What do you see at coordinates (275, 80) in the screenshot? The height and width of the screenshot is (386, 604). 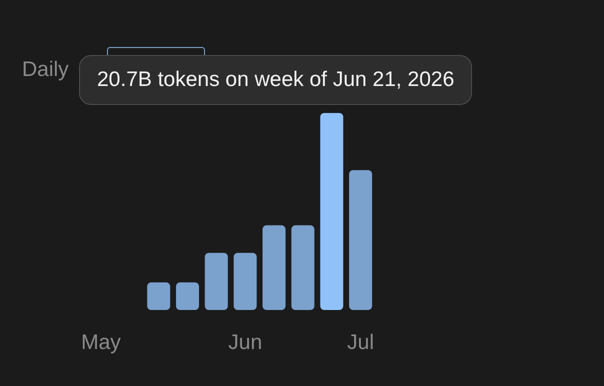 I see `text: 20.7B tokens on week of Jun 21, 2026` at bounding box center [275, 80].